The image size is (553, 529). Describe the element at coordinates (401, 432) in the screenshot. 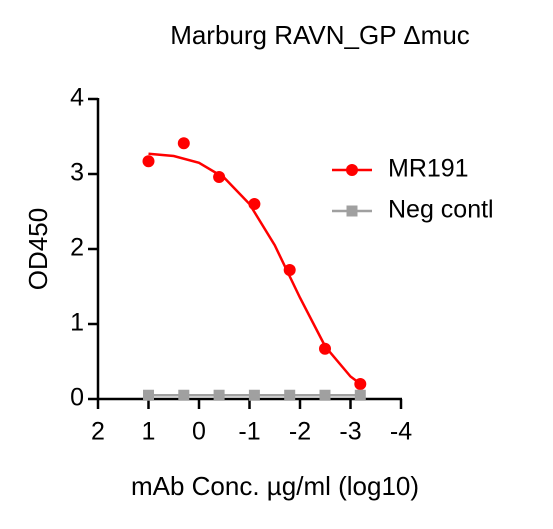

I see `x-tick-label: -4` at that location.